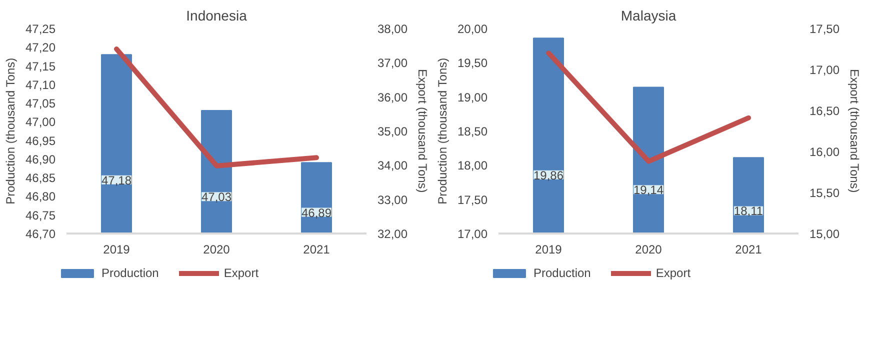 This screenshot has width=886, height=340. Describe the element at coordinates (40, 178) in the screenshot. I see `y-tick-label: 46,85` at that location.